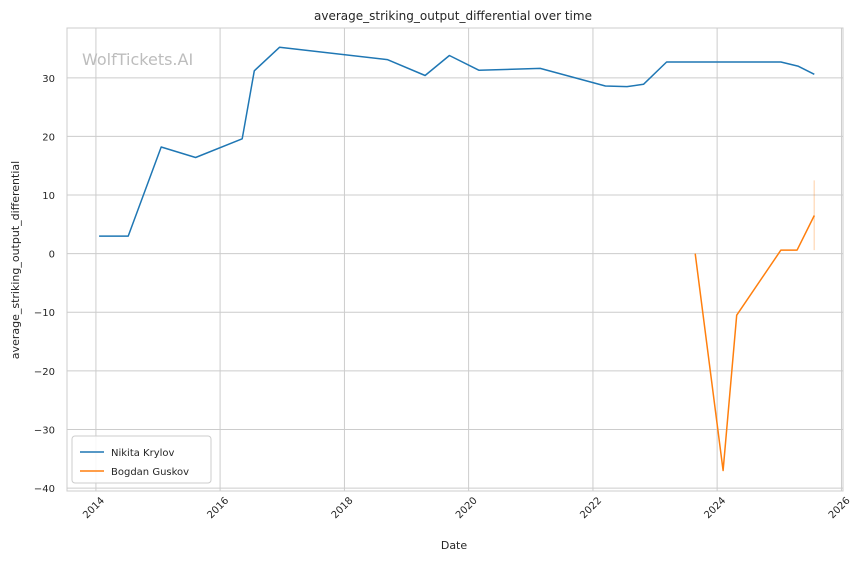  Describe the element at coordinates (44, 284) in the screenshot. I see `y-axis-ticks: −40 −30 −20 −10 0 10 20 30` at that location.